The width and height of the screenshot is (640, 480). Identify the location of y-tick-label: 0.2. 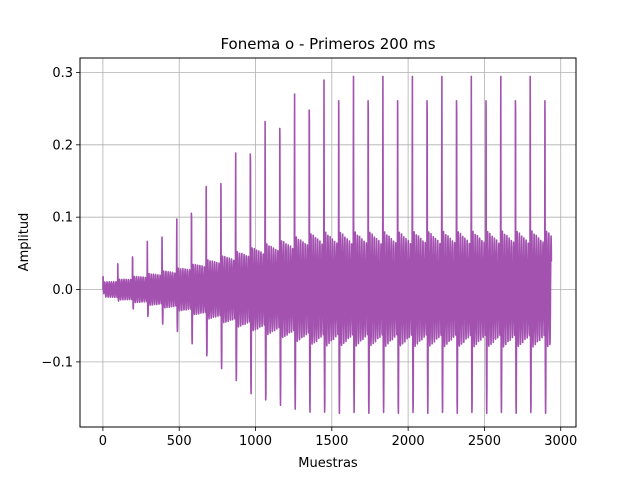
(62, 145).